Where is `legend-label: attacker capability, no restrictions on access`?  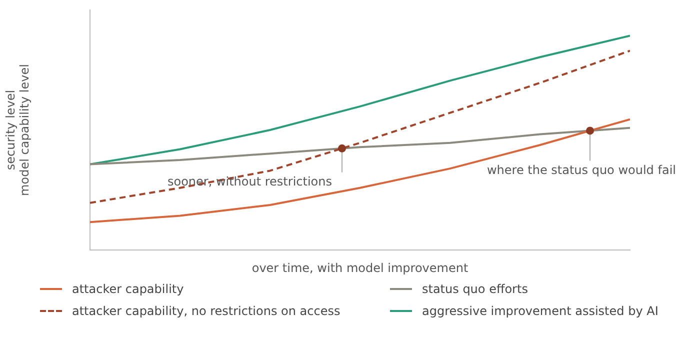 legend-label: attacker capability, no restrictions on access is located at coordinates (206, 311).